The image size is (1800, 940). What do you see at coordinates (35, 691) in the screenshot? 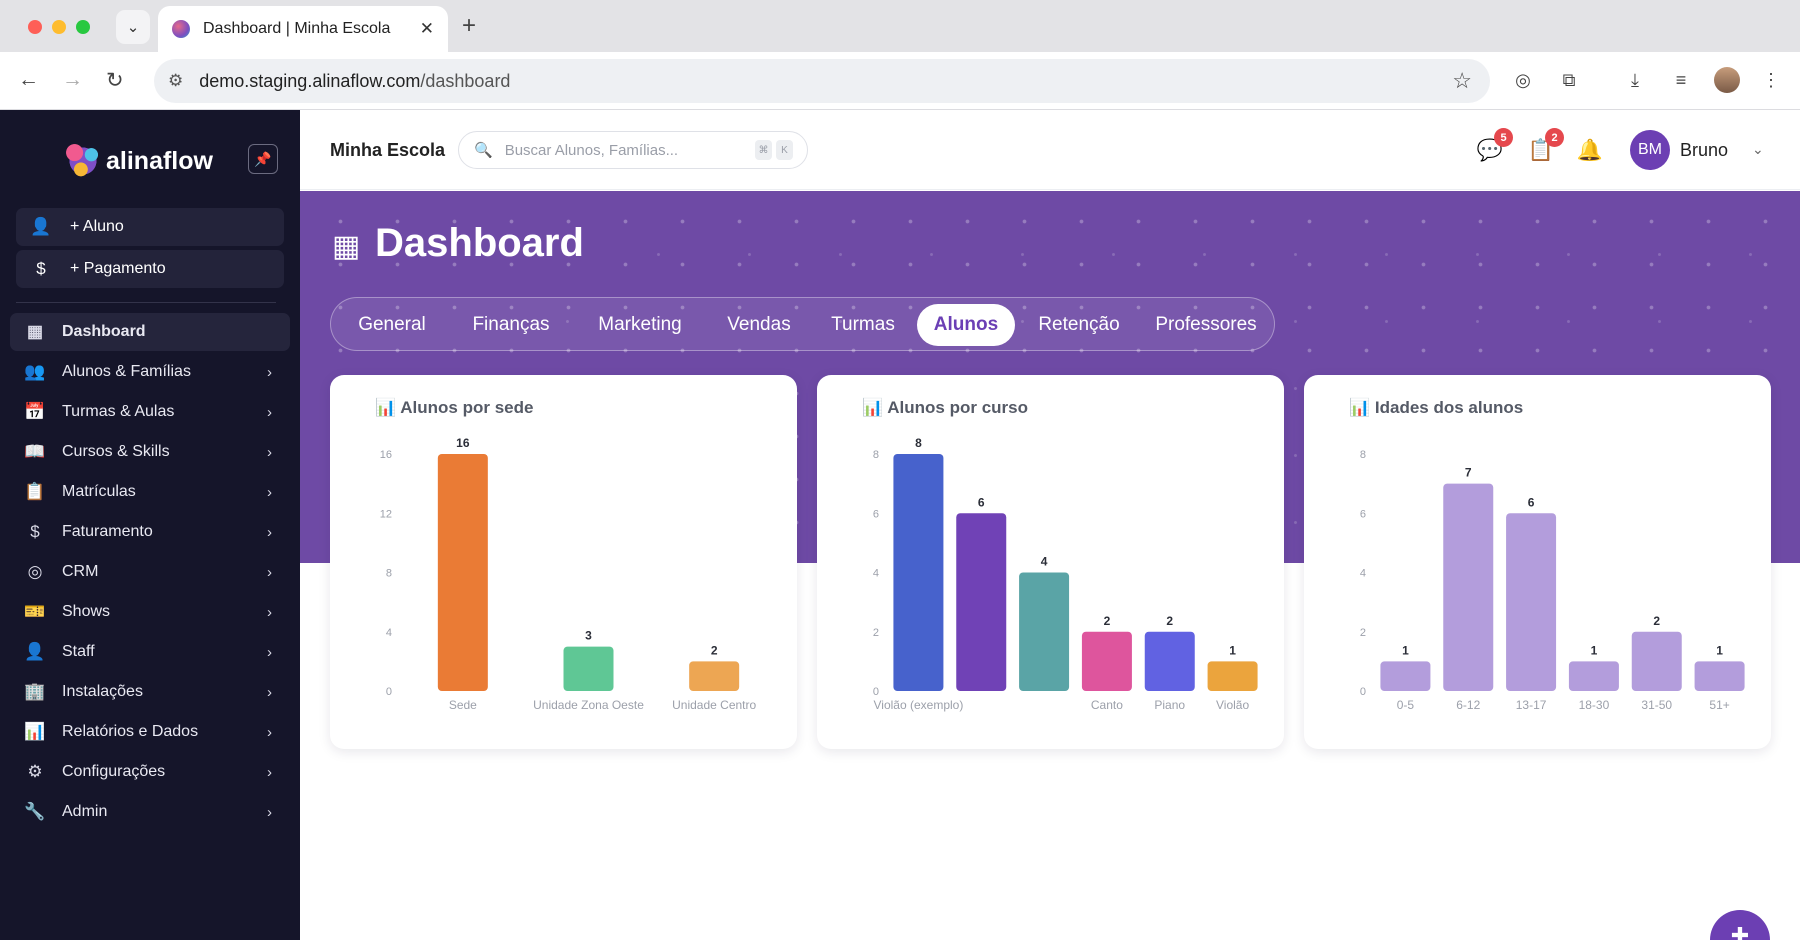
I see `building-icon: 🏢` at bounding box center [35, 691].